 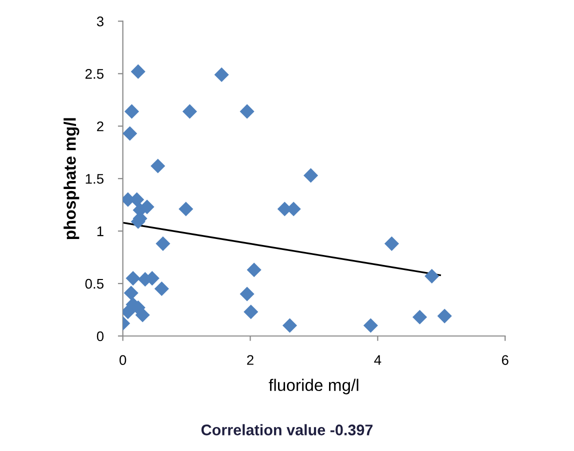 I want to click on x-tick-label: 4, so click(x=378, y=360).